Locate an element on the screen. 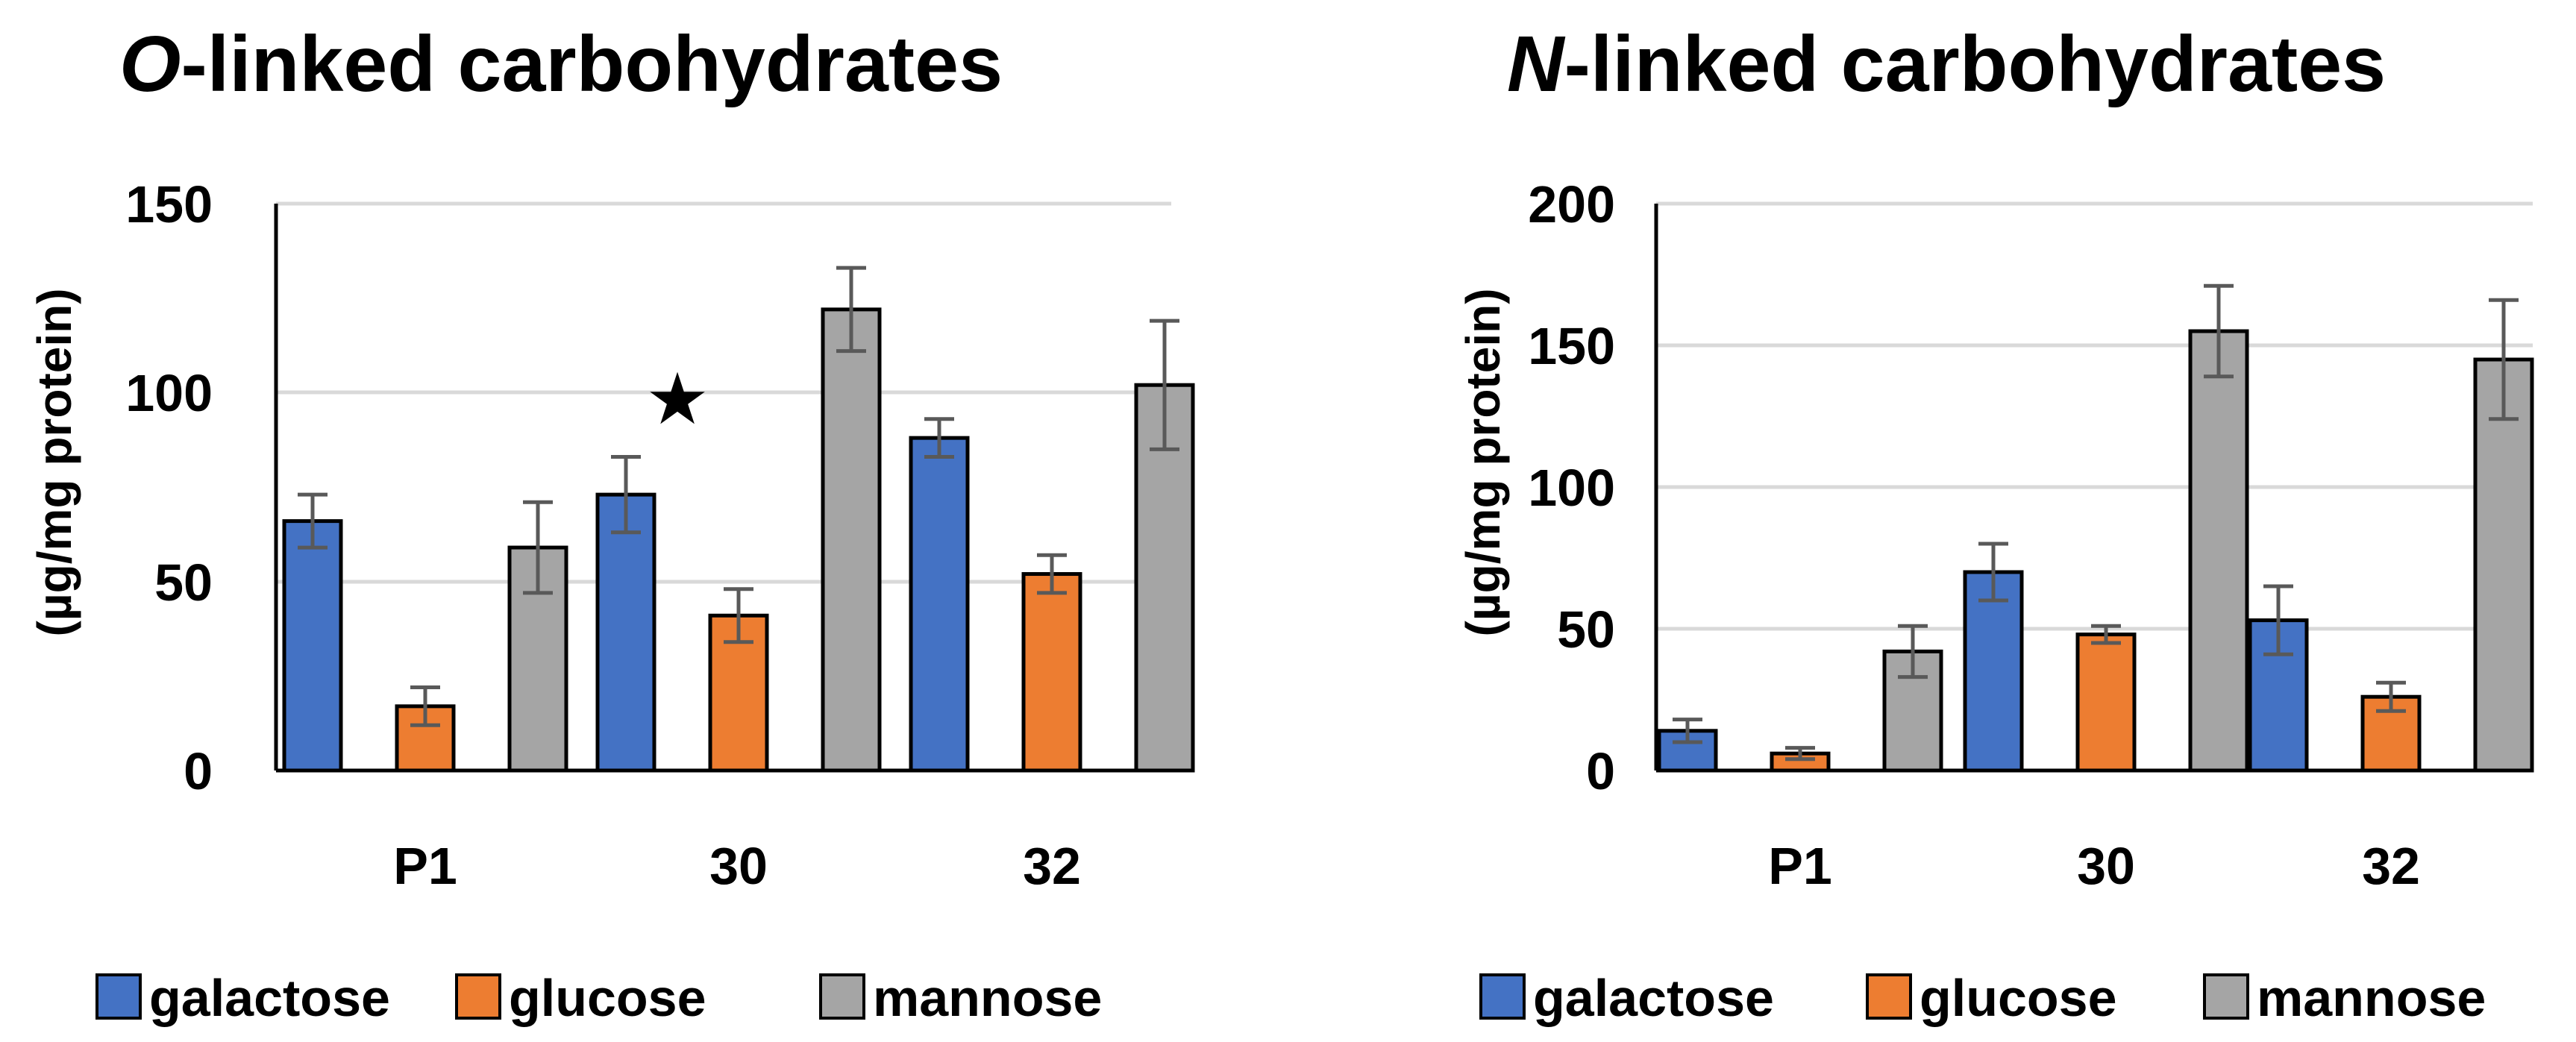 The width and height of the screenshot is (2576, 1042). chart-title: N-linked carbohydrates is located at coordinates (1946, 64).